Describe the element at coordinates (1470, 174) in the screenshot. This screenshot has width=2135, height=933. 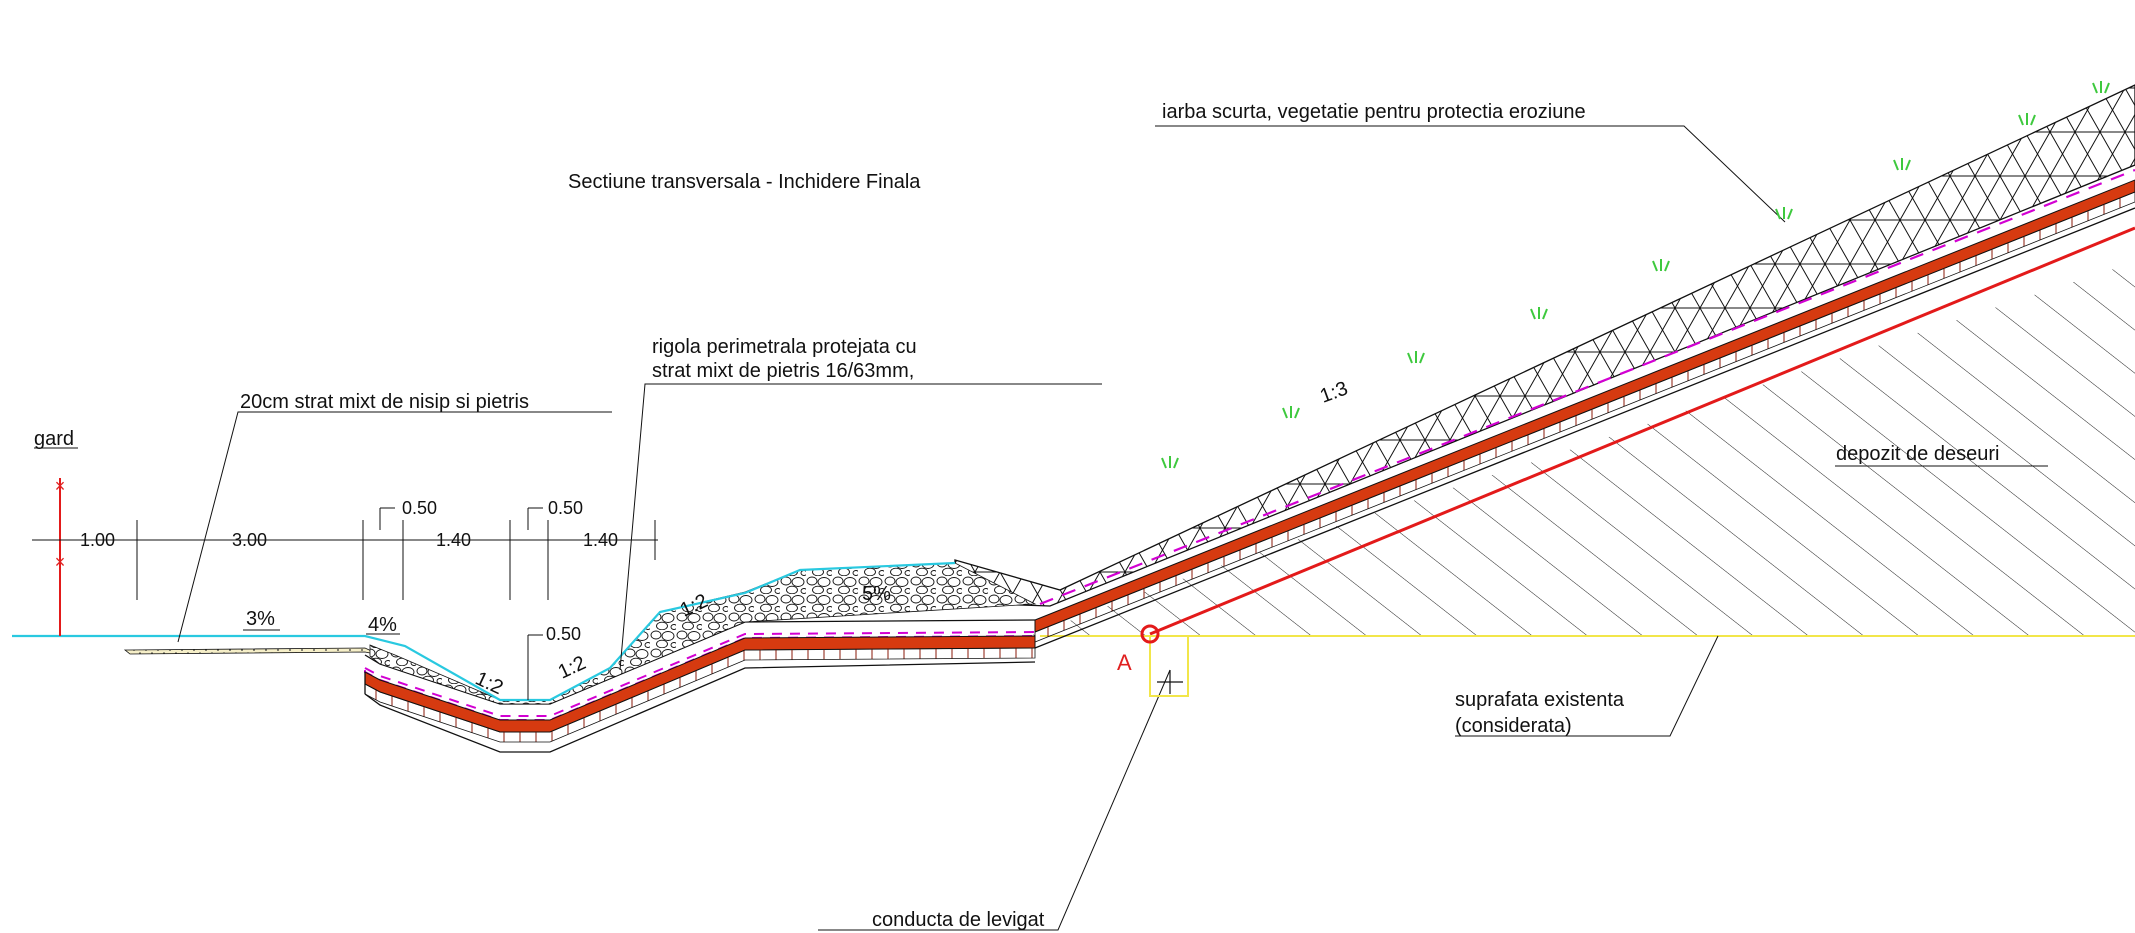
I see `leader-grass` at that location.